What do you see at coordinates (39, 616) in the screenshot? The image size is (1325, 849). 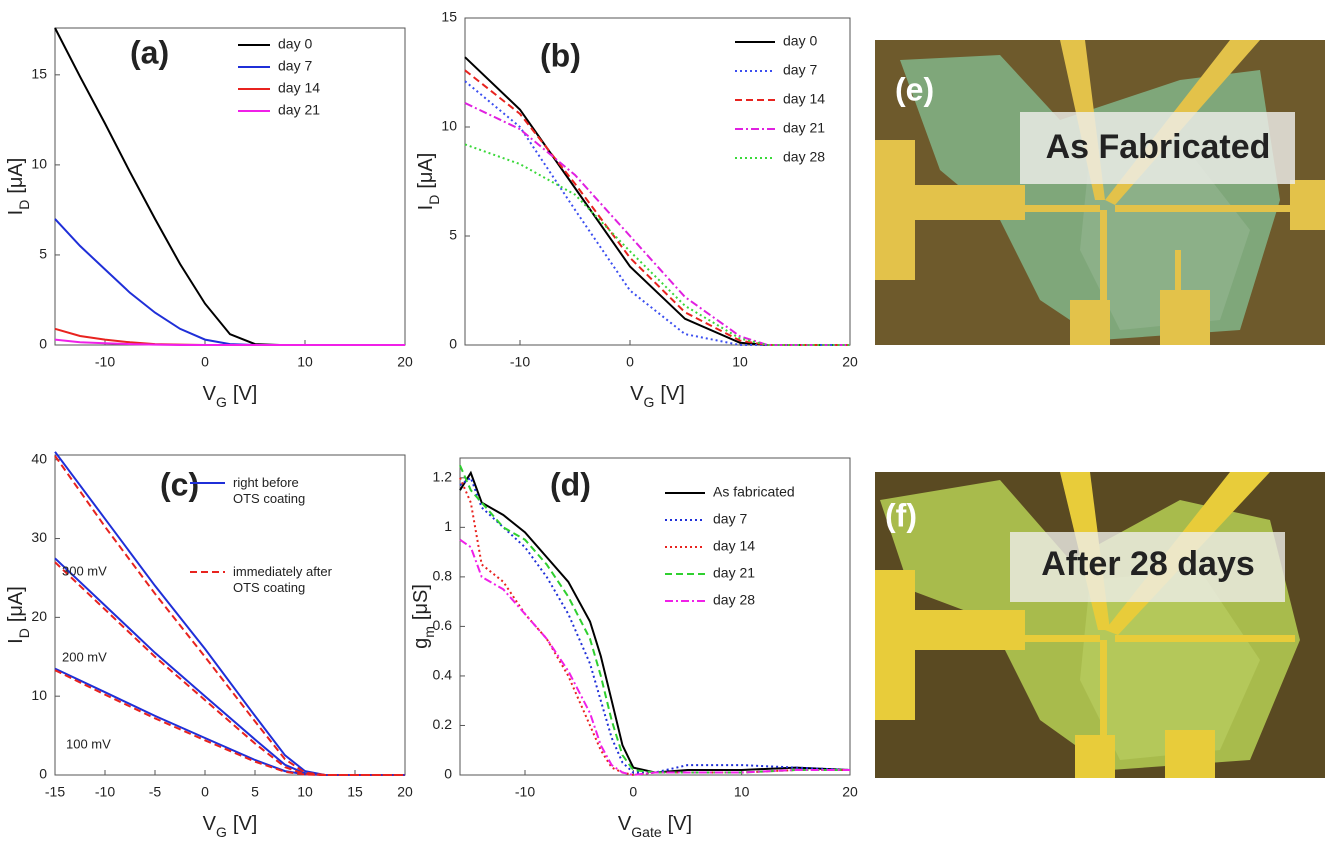 I see `y-tick-label: 20` at bounding box center [39, 616].